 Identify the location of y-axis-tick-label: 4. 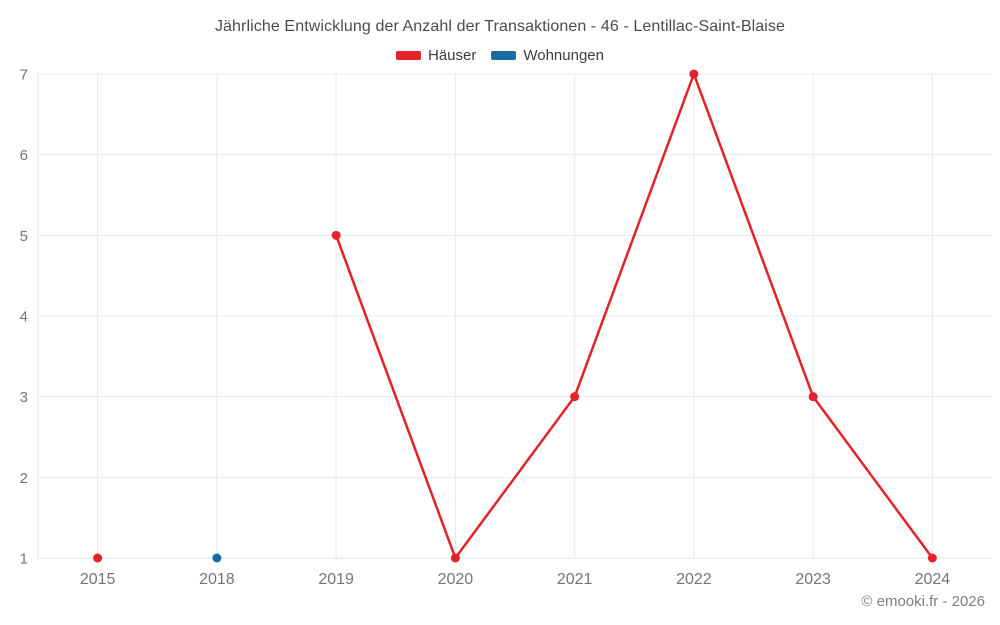
(24, 317).